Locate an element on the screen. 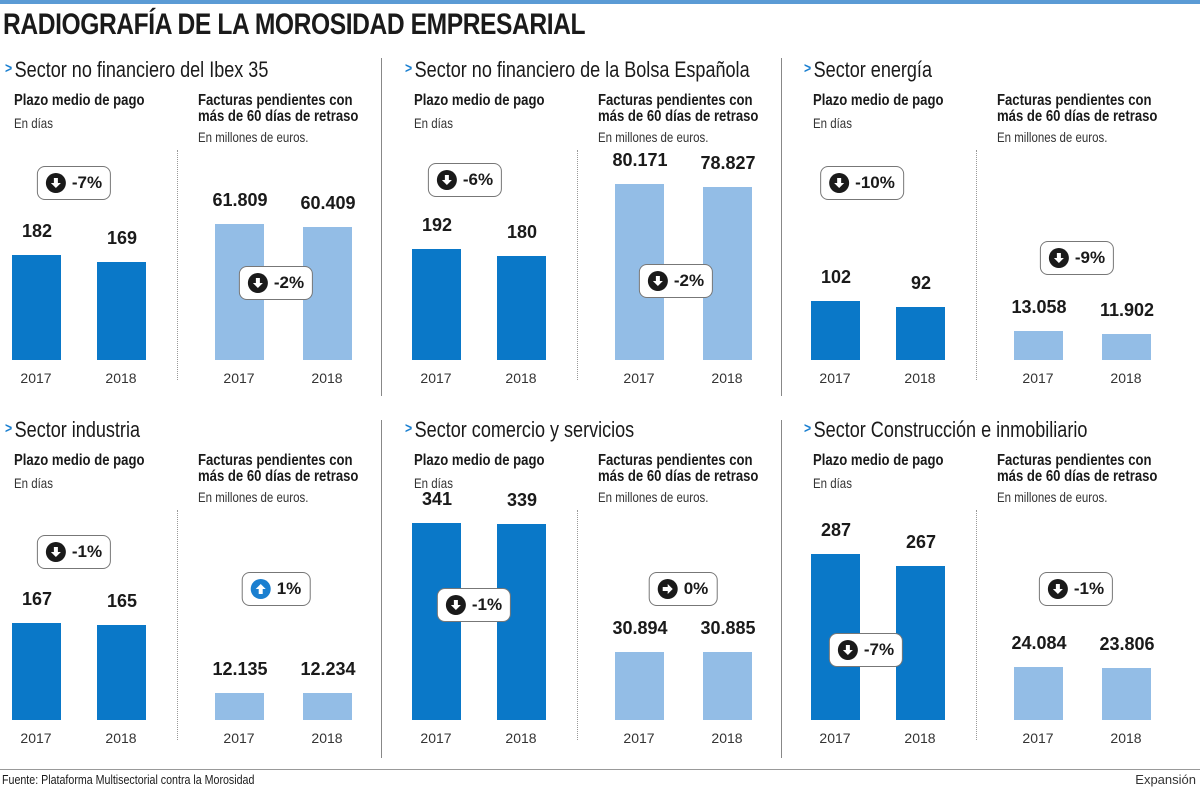 This screenshot has height=789, width=1200. invoices-value-label: 60.409 is located at coordinates (328, 203).